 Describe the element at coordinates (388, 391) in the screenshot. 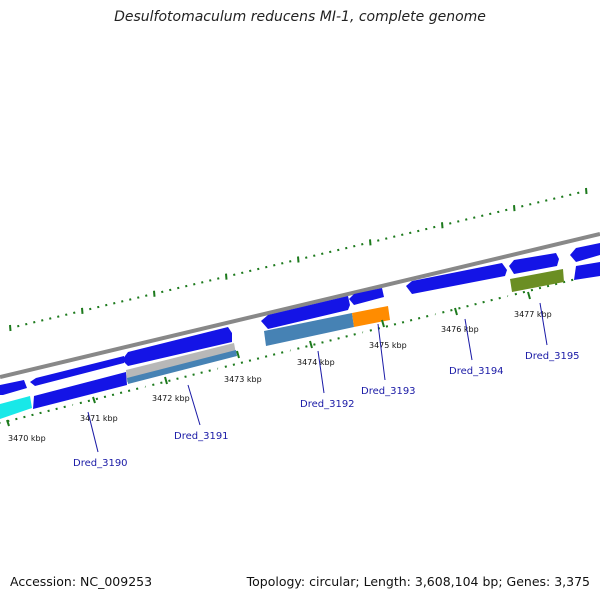

I see `gene-label: Dred_3193` at that location.